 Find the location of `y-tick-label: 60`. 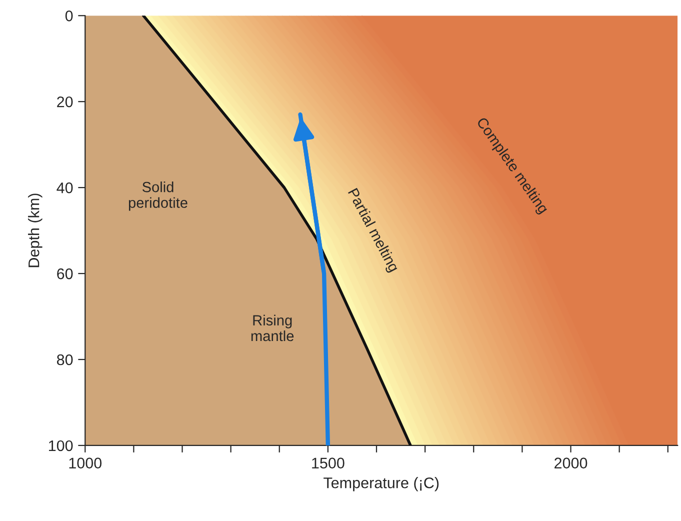

y-tick-label: 60 is located at coordinates (65, 274).